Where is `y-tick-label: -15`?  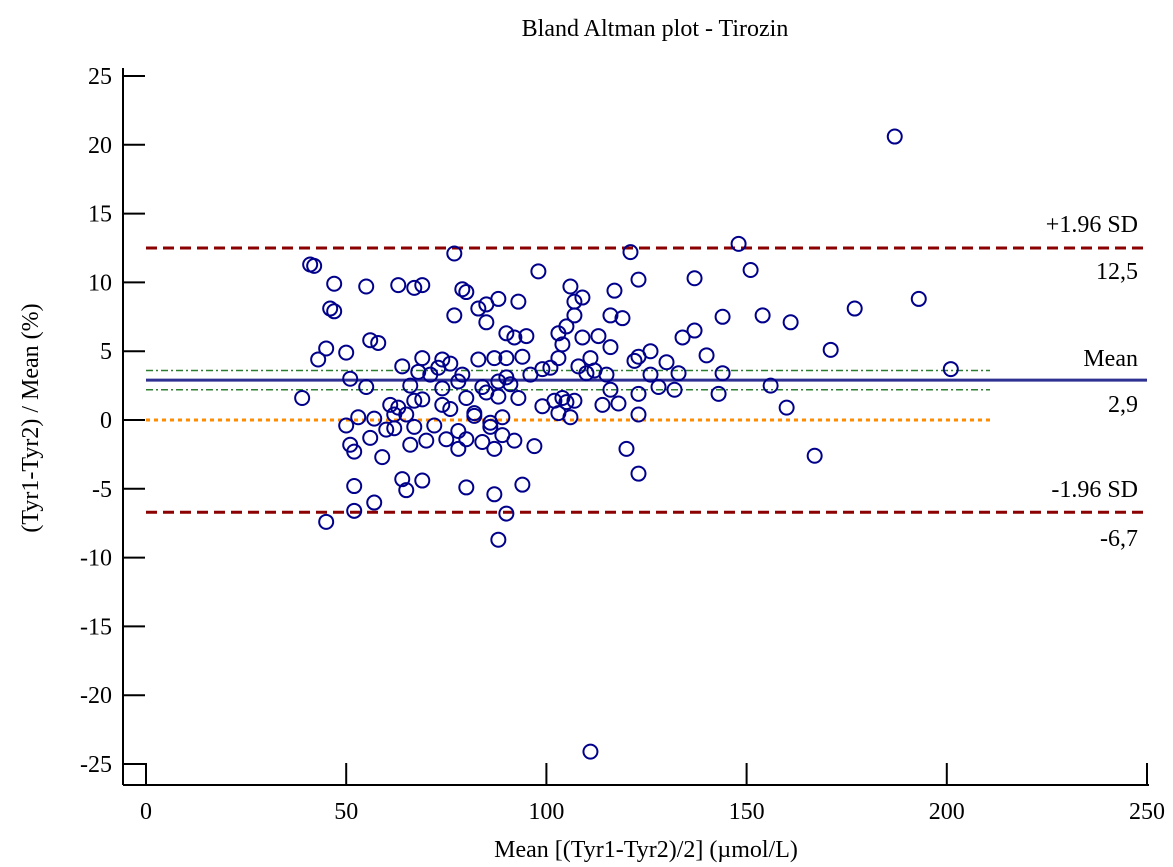 y-tick-label: -15 is located at coordinates (96, 627).